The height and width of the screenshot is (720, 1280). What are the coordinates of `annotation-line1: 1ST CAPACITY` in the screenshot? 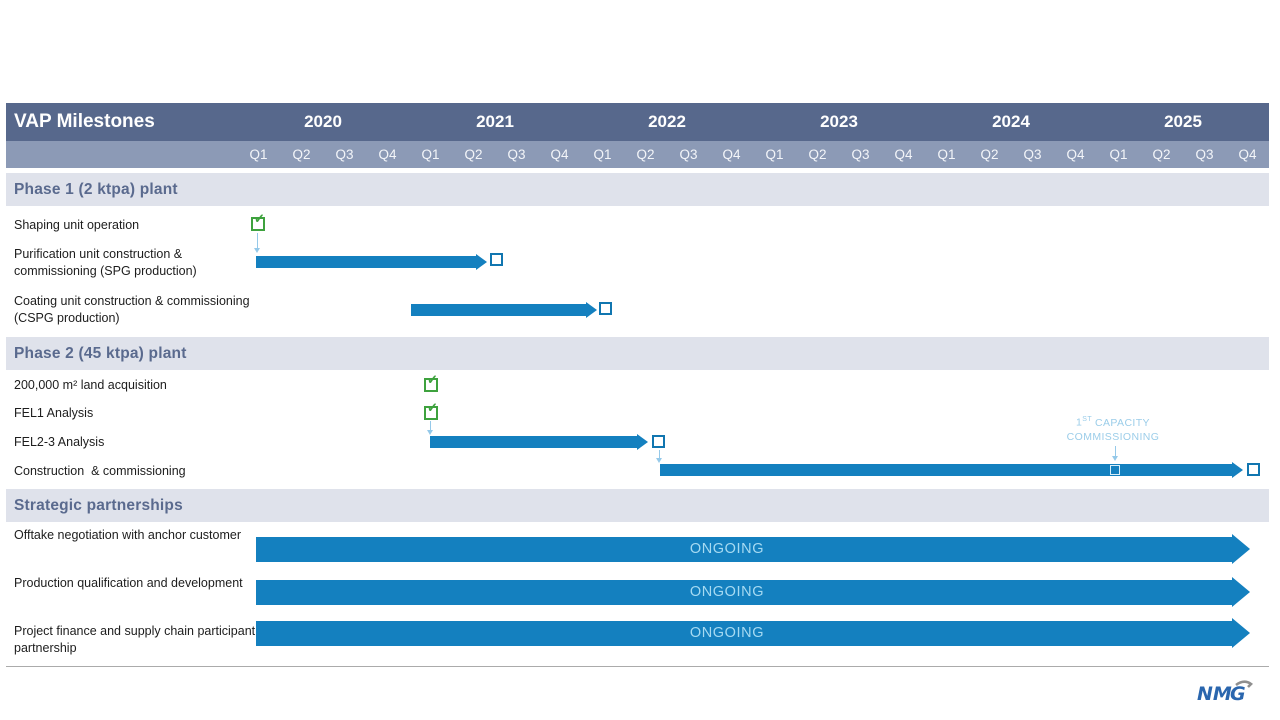 It's located at (1113, 422).